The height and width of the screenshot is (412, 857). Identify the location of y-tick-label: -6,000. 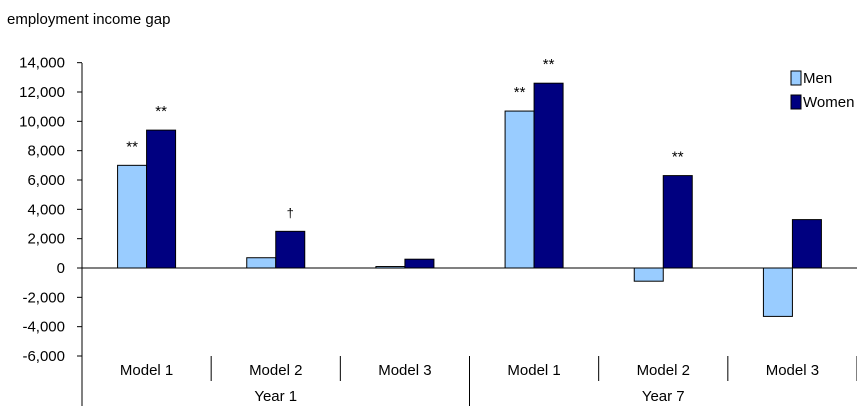
(43, 356).